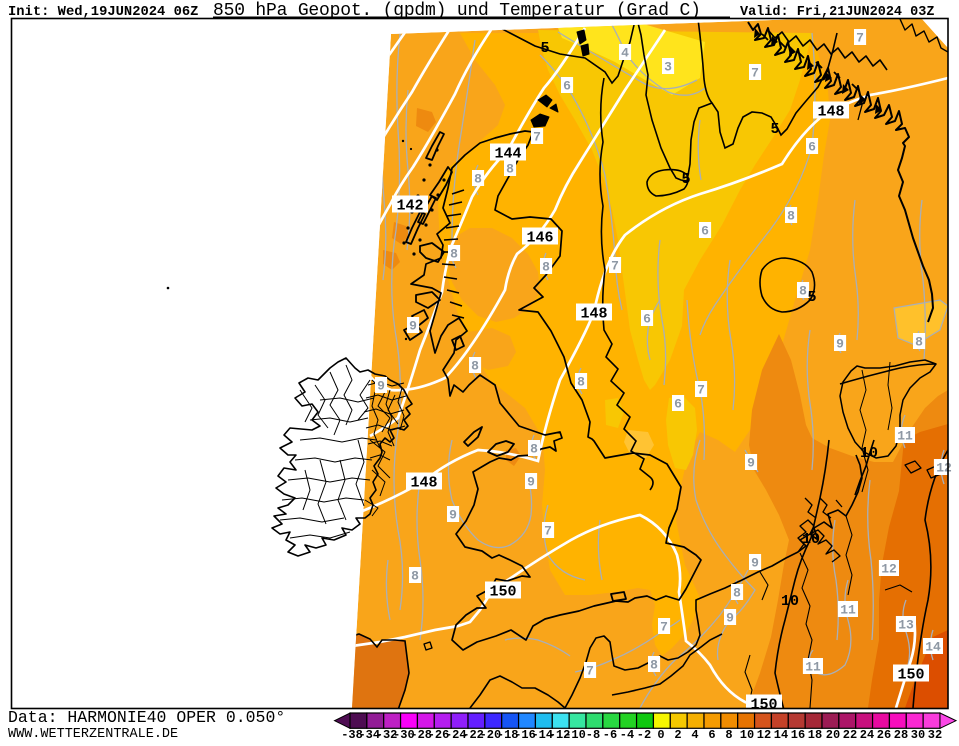 This screenshot has width=959, height=746. I want to click on svg-text: -28, so click(421, 734).